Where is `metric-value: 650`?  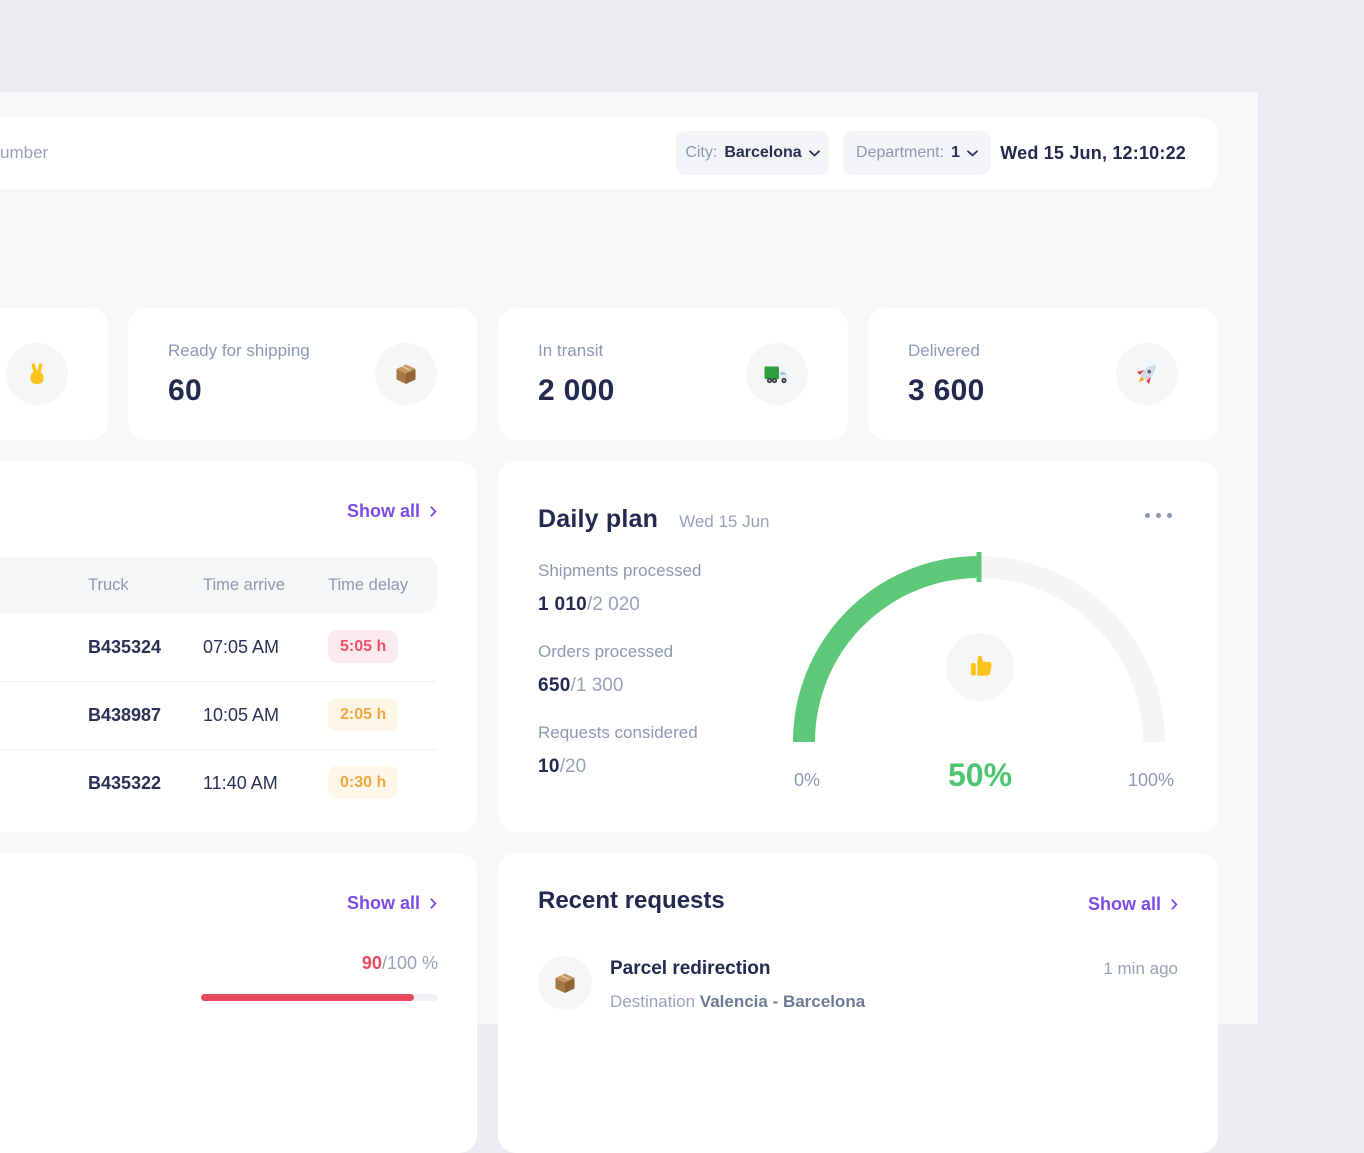
metric-value: 650 is located at coordinates (554, 685).